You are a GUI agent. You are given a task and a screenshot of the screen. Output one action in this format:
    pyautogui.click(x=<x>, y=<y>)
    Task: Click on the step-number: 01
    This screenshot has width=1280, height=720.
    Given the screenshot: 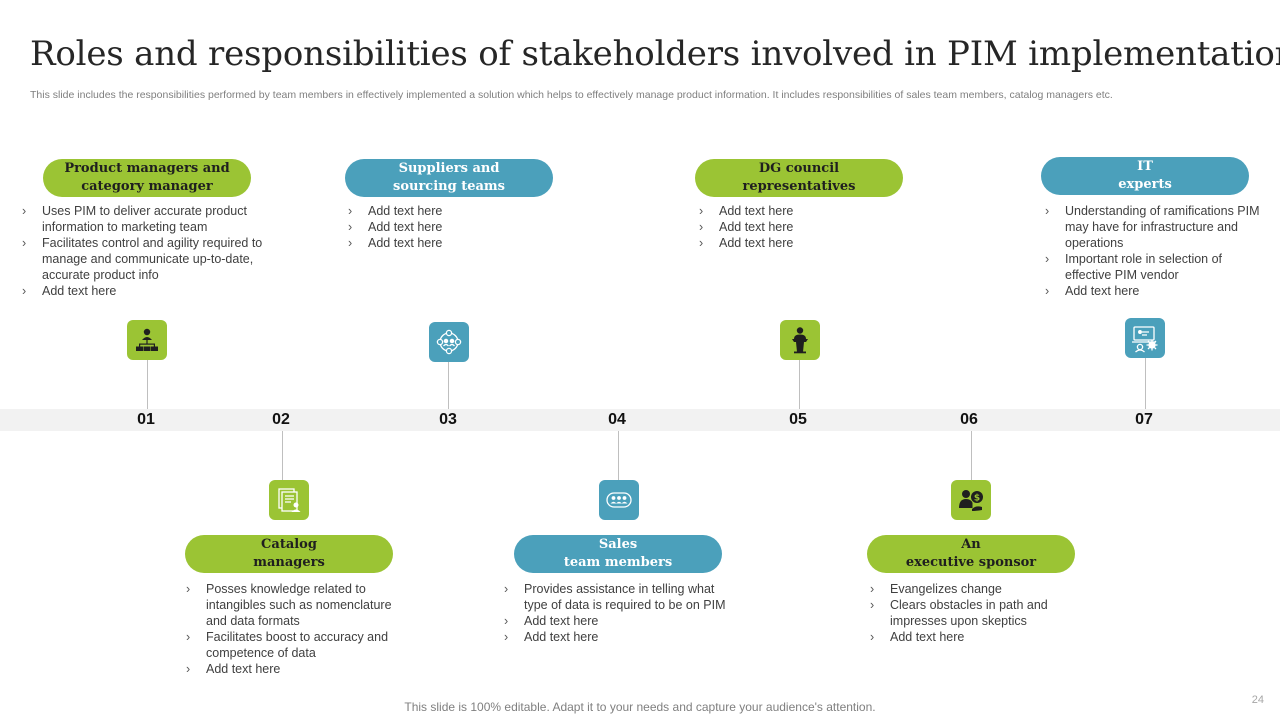 What is the action you would take?
    pyautogui.click(x=146, y=419)
    